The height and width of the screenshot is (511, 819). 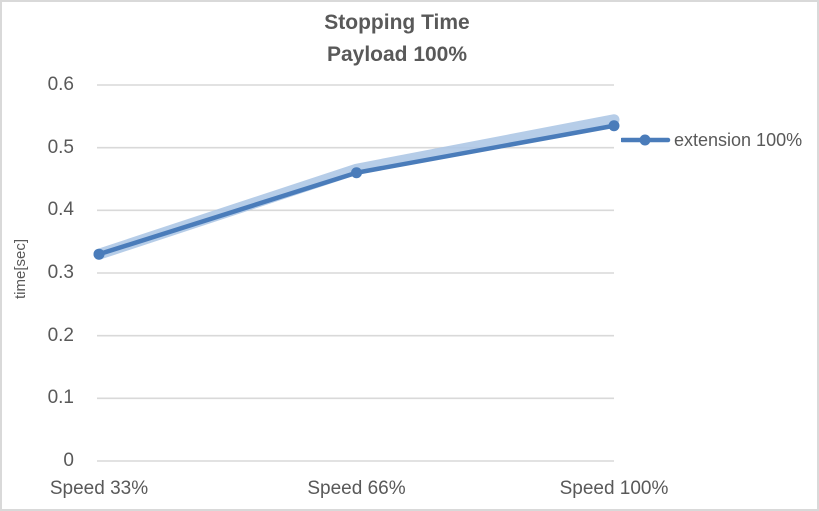 I want to click on legend-series-marker-icon, so click(x=646, y=140).